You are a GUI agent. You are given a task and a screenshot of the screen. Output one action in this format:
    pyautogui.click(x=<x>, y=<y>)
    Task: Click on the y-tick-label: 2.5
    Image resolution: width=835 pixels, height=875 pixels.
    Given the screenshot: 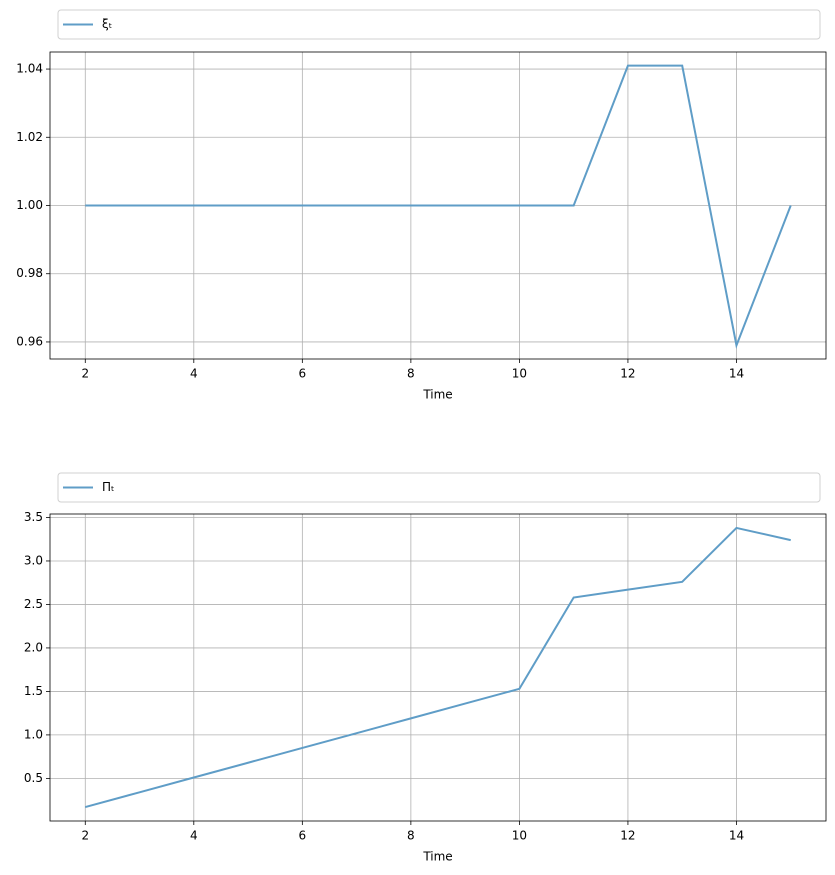 What is the action you would take?
    pyautogui.click(x=33, y=604)
    